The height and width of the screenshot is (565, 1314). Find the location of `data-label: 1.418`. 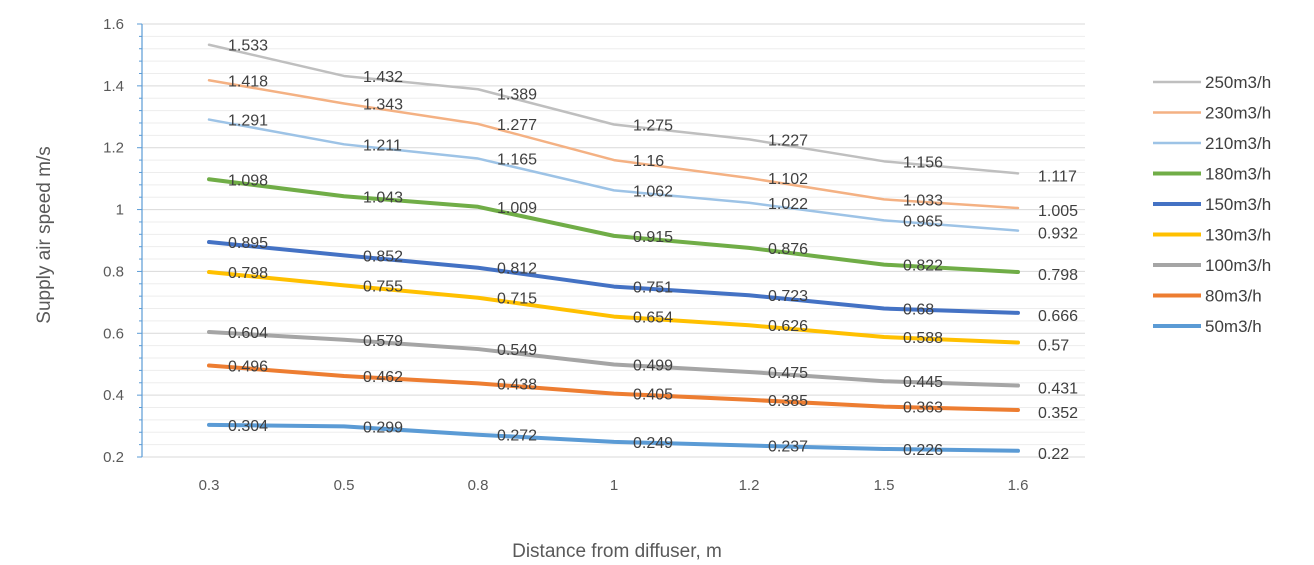

data-label: 1.418 is located at coordinates (248, 81).